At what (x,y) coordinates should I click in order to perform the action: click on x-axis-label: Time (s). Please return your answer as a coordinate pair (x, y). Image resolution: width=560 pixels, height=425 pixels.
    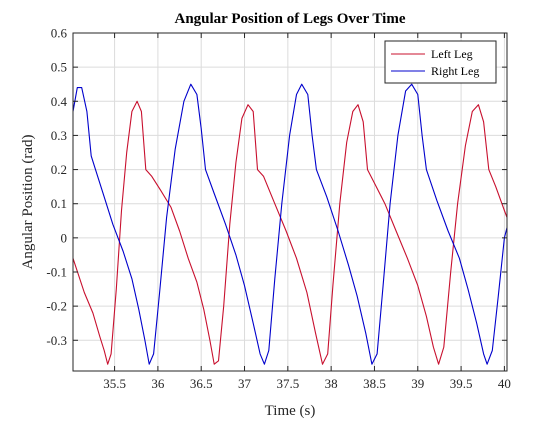
    Looking at the image, I should click on (290, 411).